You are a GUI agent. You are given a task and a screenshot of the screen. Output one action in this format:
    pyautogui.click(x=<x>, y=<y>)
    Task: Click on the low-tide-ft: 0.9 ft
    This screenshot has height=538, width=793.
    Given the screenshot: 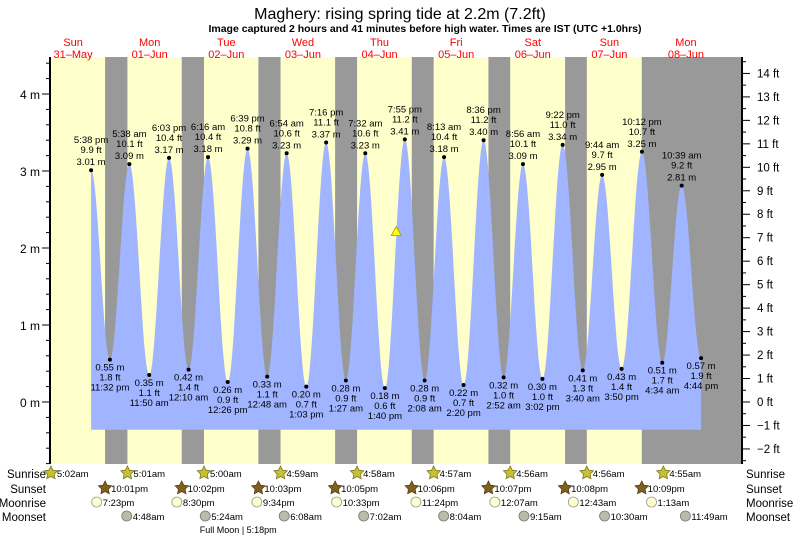 What is the action you would take?
    pyautogui.click(x=227, y=400)
    